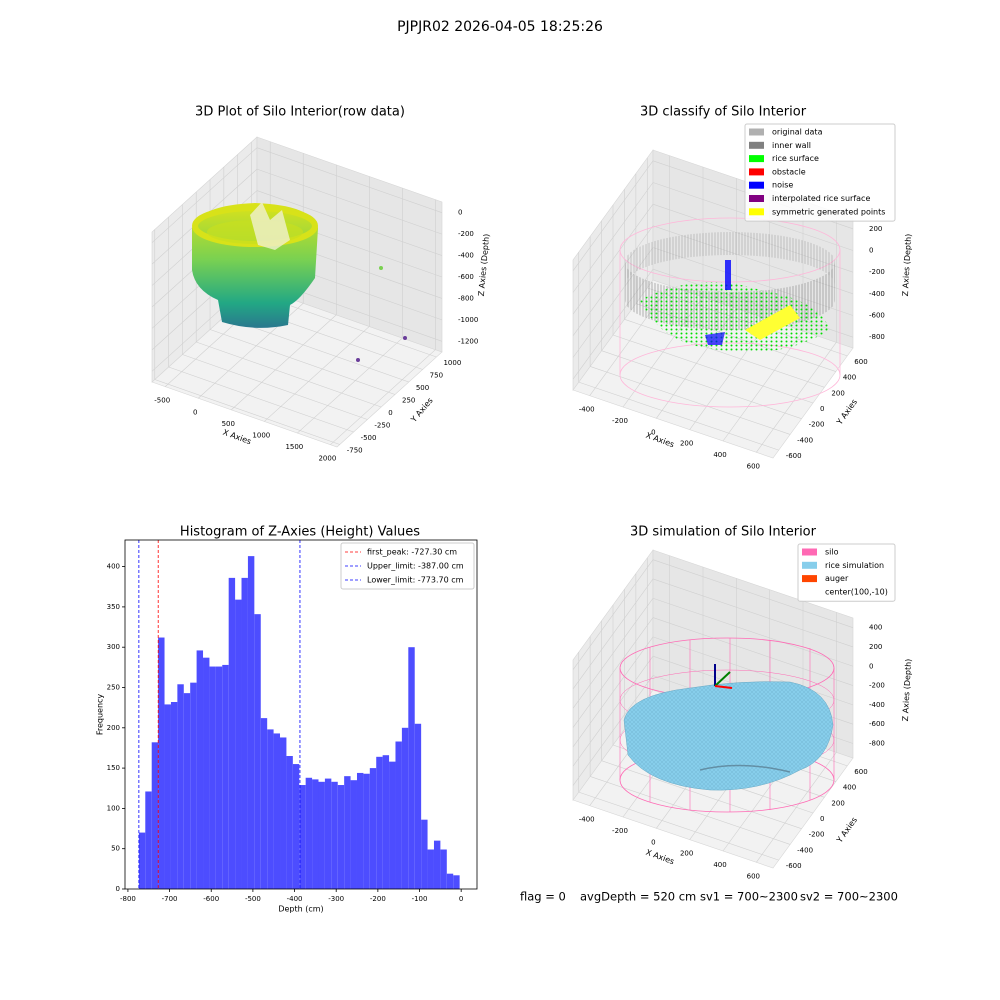 This screenshot has height=1000, width=1000. I want to click on tick-label: 750, so click(436, 376).